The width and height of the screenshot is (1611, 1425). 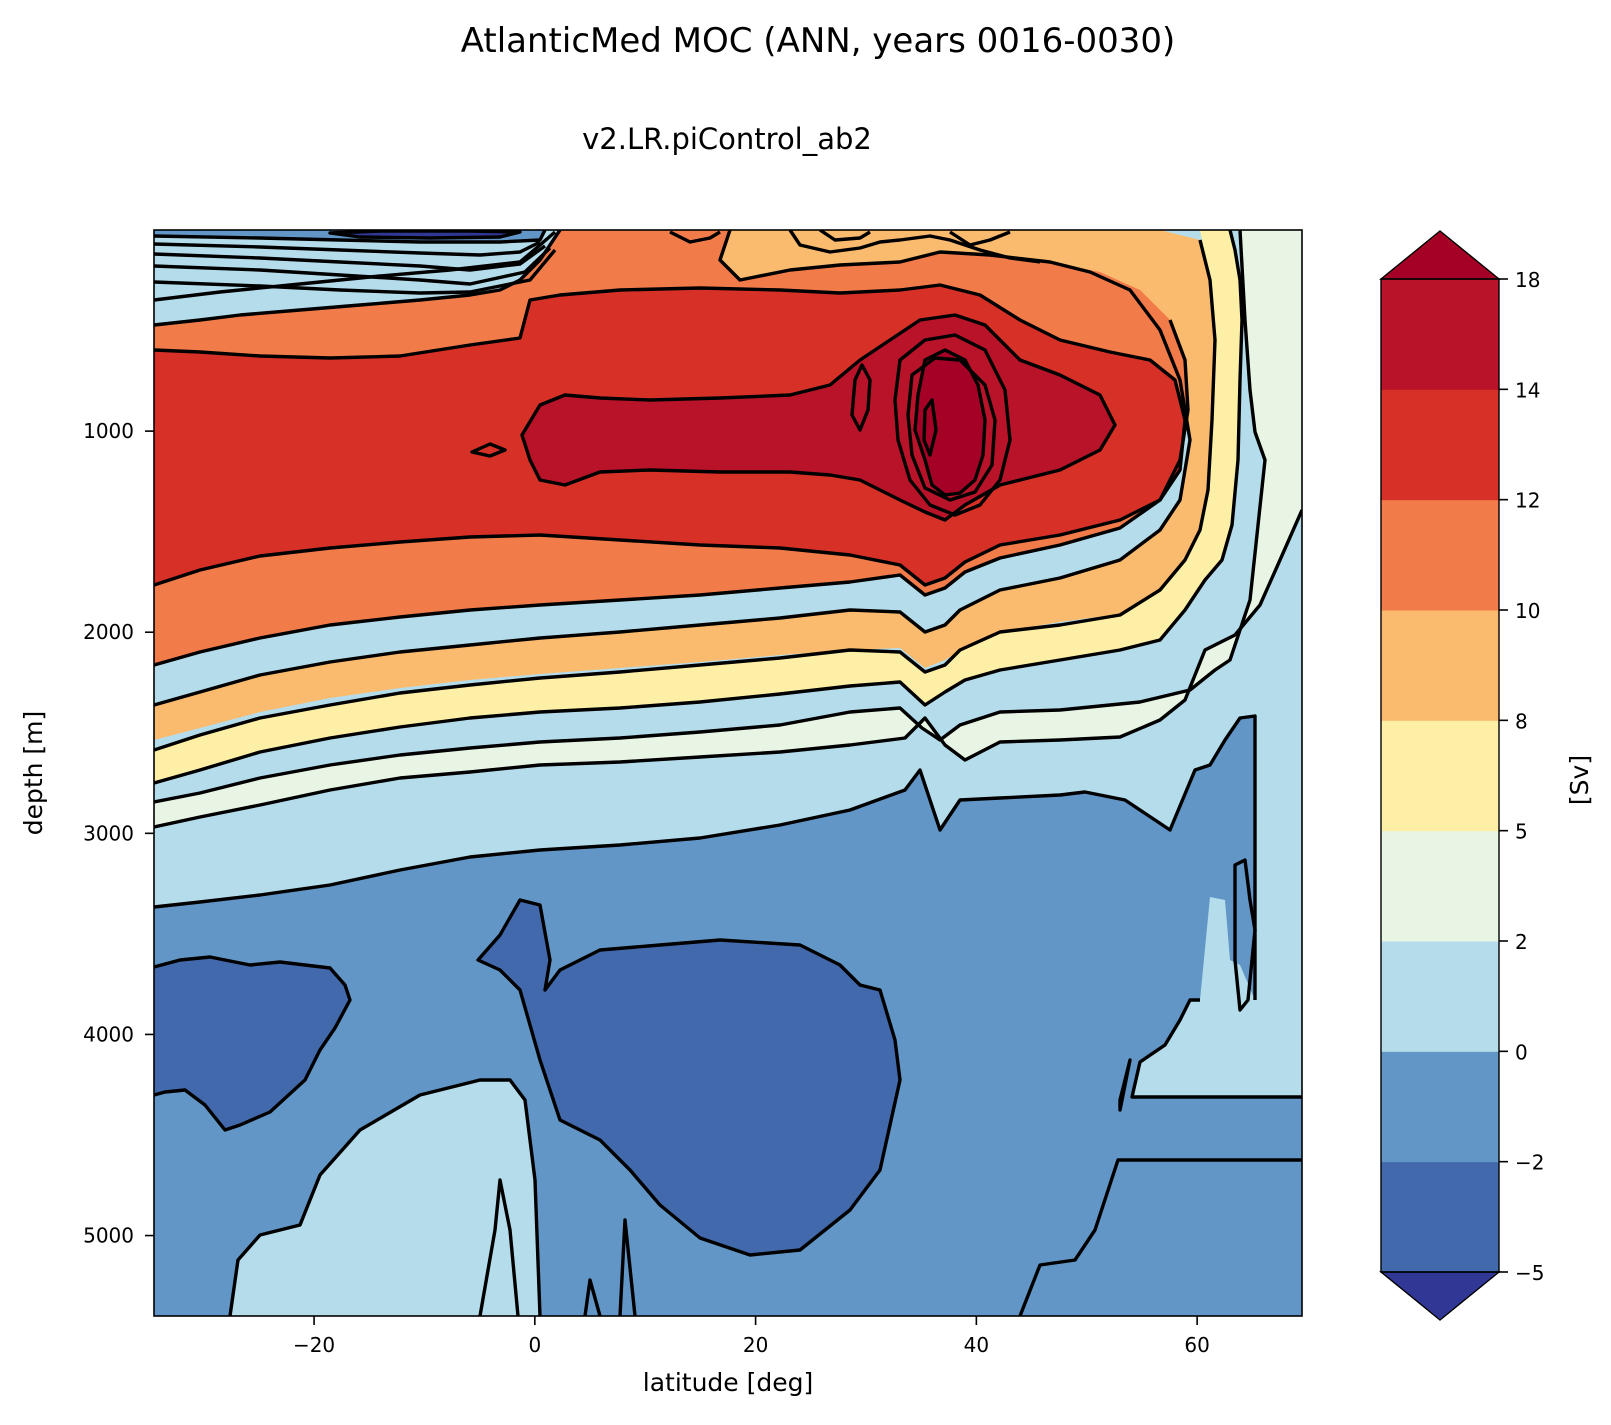 I want to click on band-neg5-neg2-west, so click(x=252, y=1043).